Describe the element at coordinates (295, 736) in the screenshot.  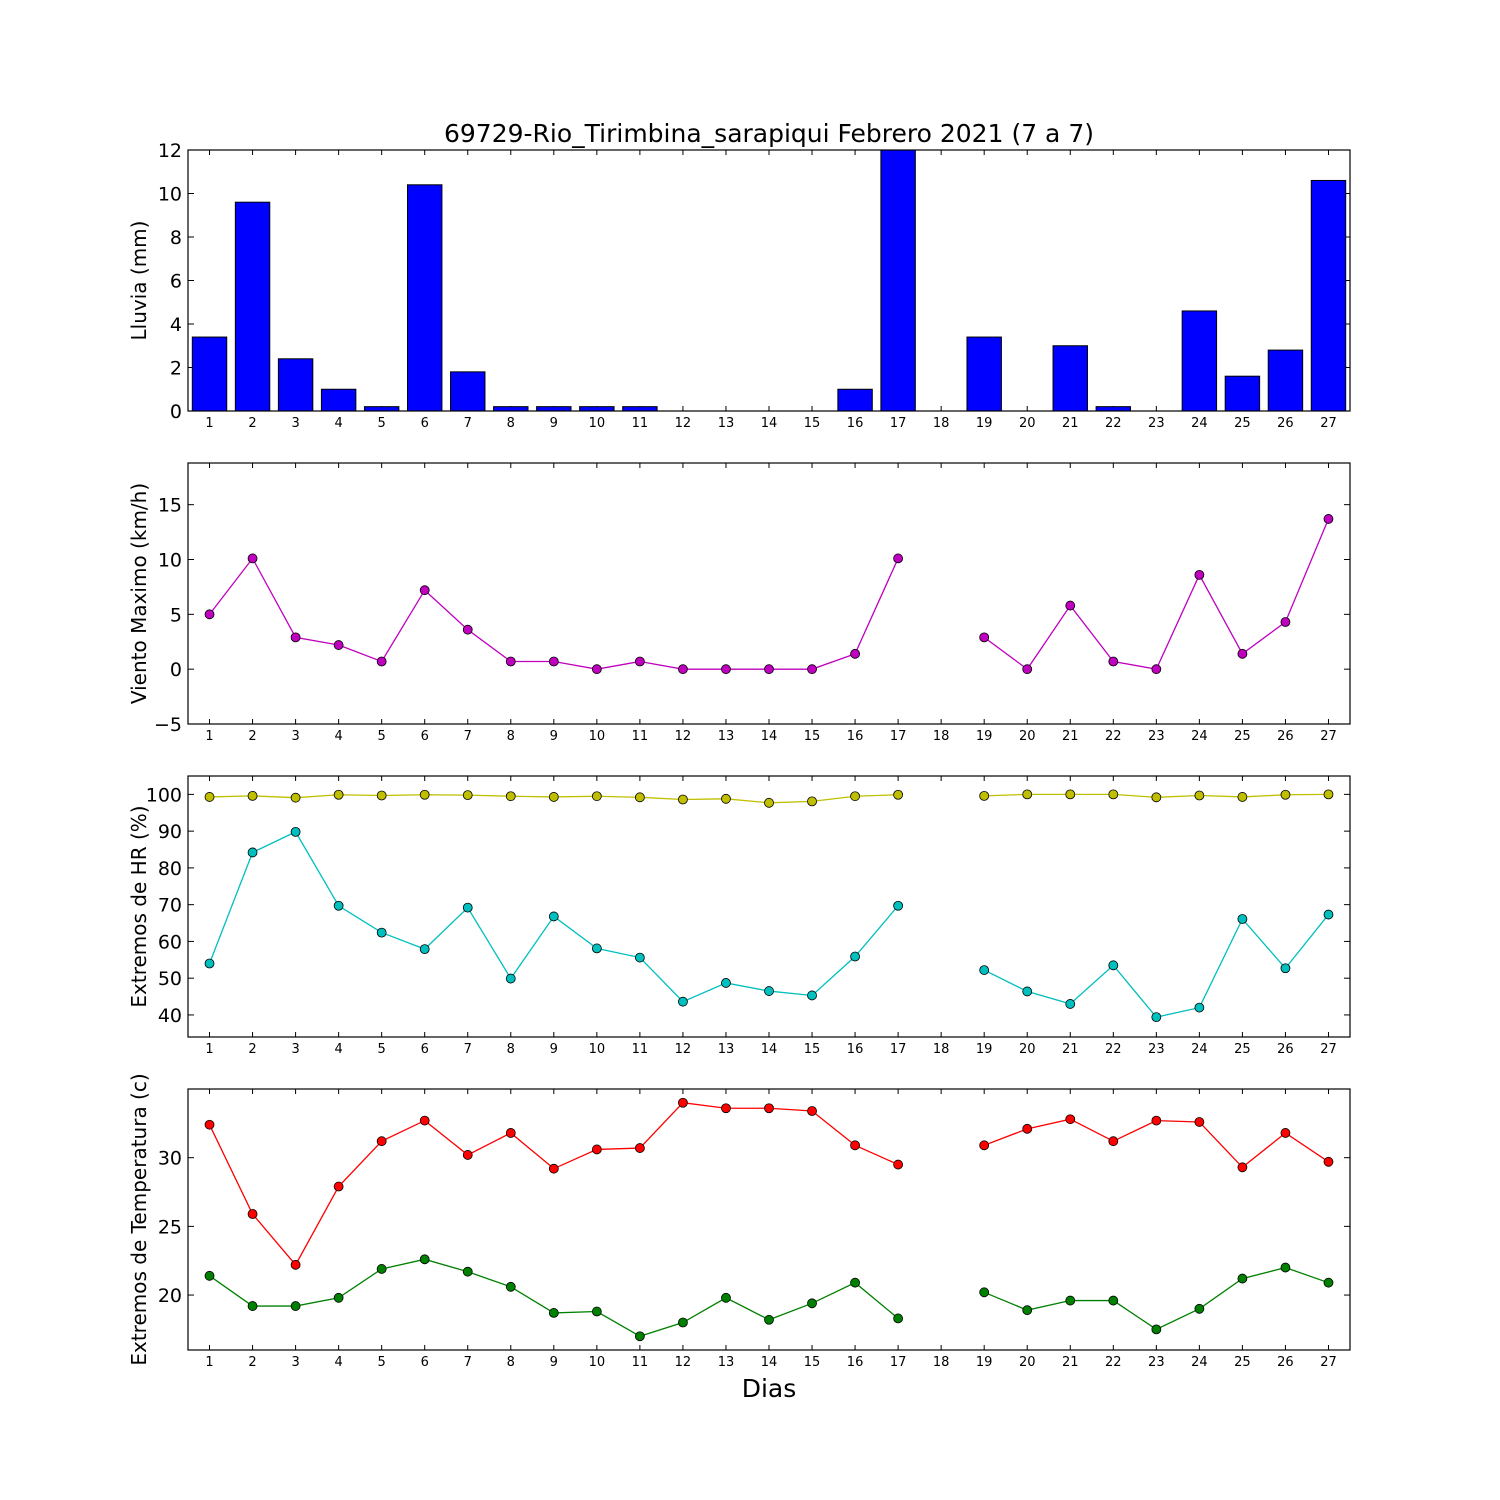
I see `x-tick-label: 3` at that location.